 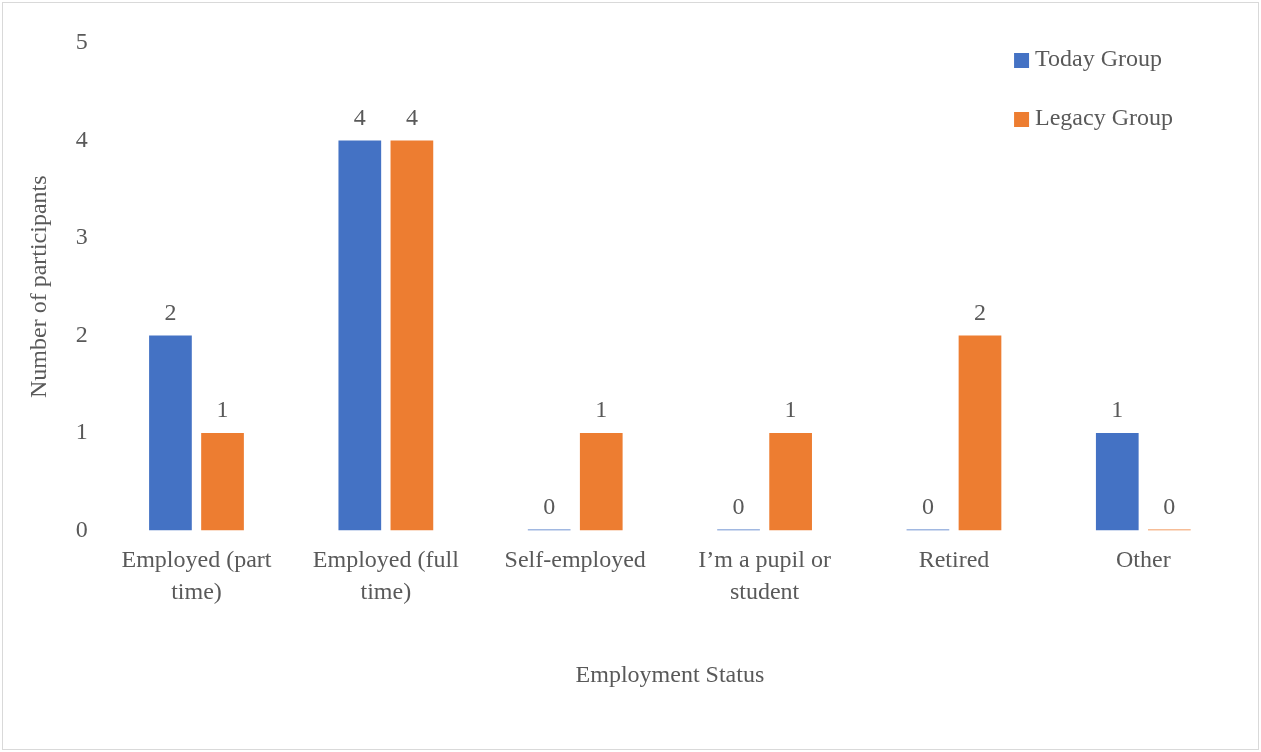 What do you see at coordinates (81, 138) in the screenshot?
I see `y-tick-label: 4` at bounding box center [81, 138].